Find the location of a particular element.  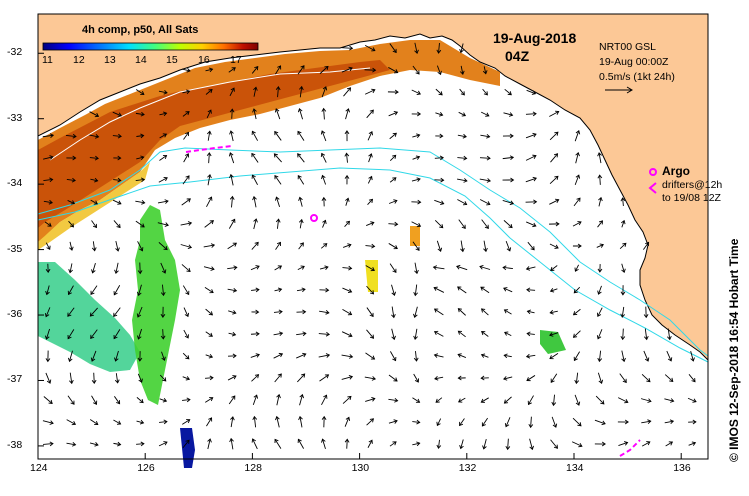

argo-label: Argo is located at coordinates (676, 171).